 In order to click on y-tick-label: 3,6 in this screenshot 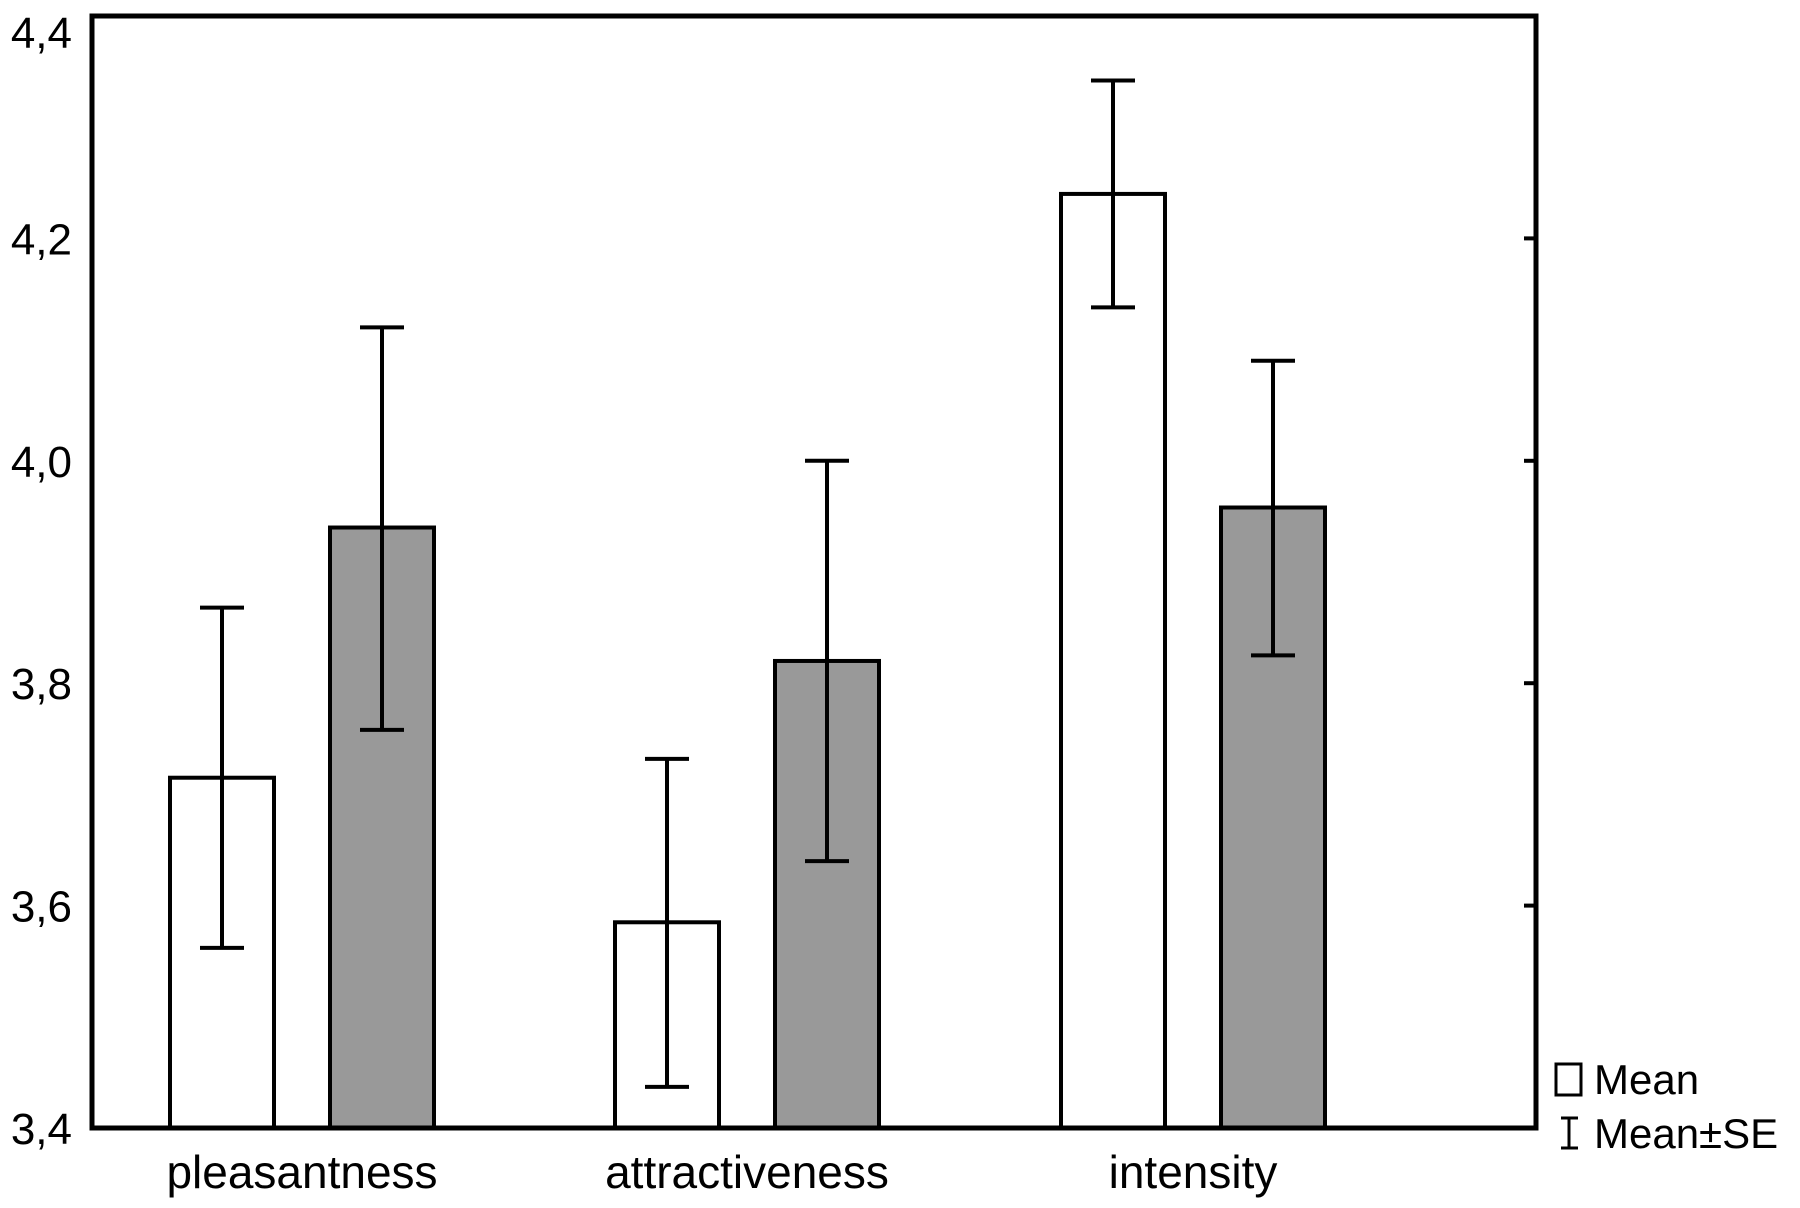, I will do `click(41, 907)`.